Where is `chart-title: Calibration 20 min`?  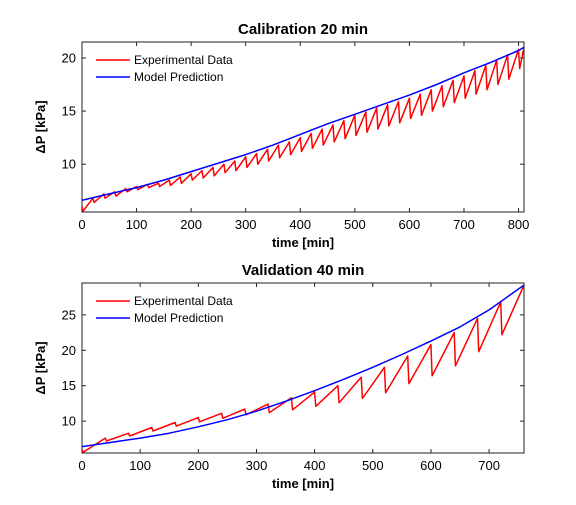
chart-title: Calibration 20 min is located at coordinates (303, 29).